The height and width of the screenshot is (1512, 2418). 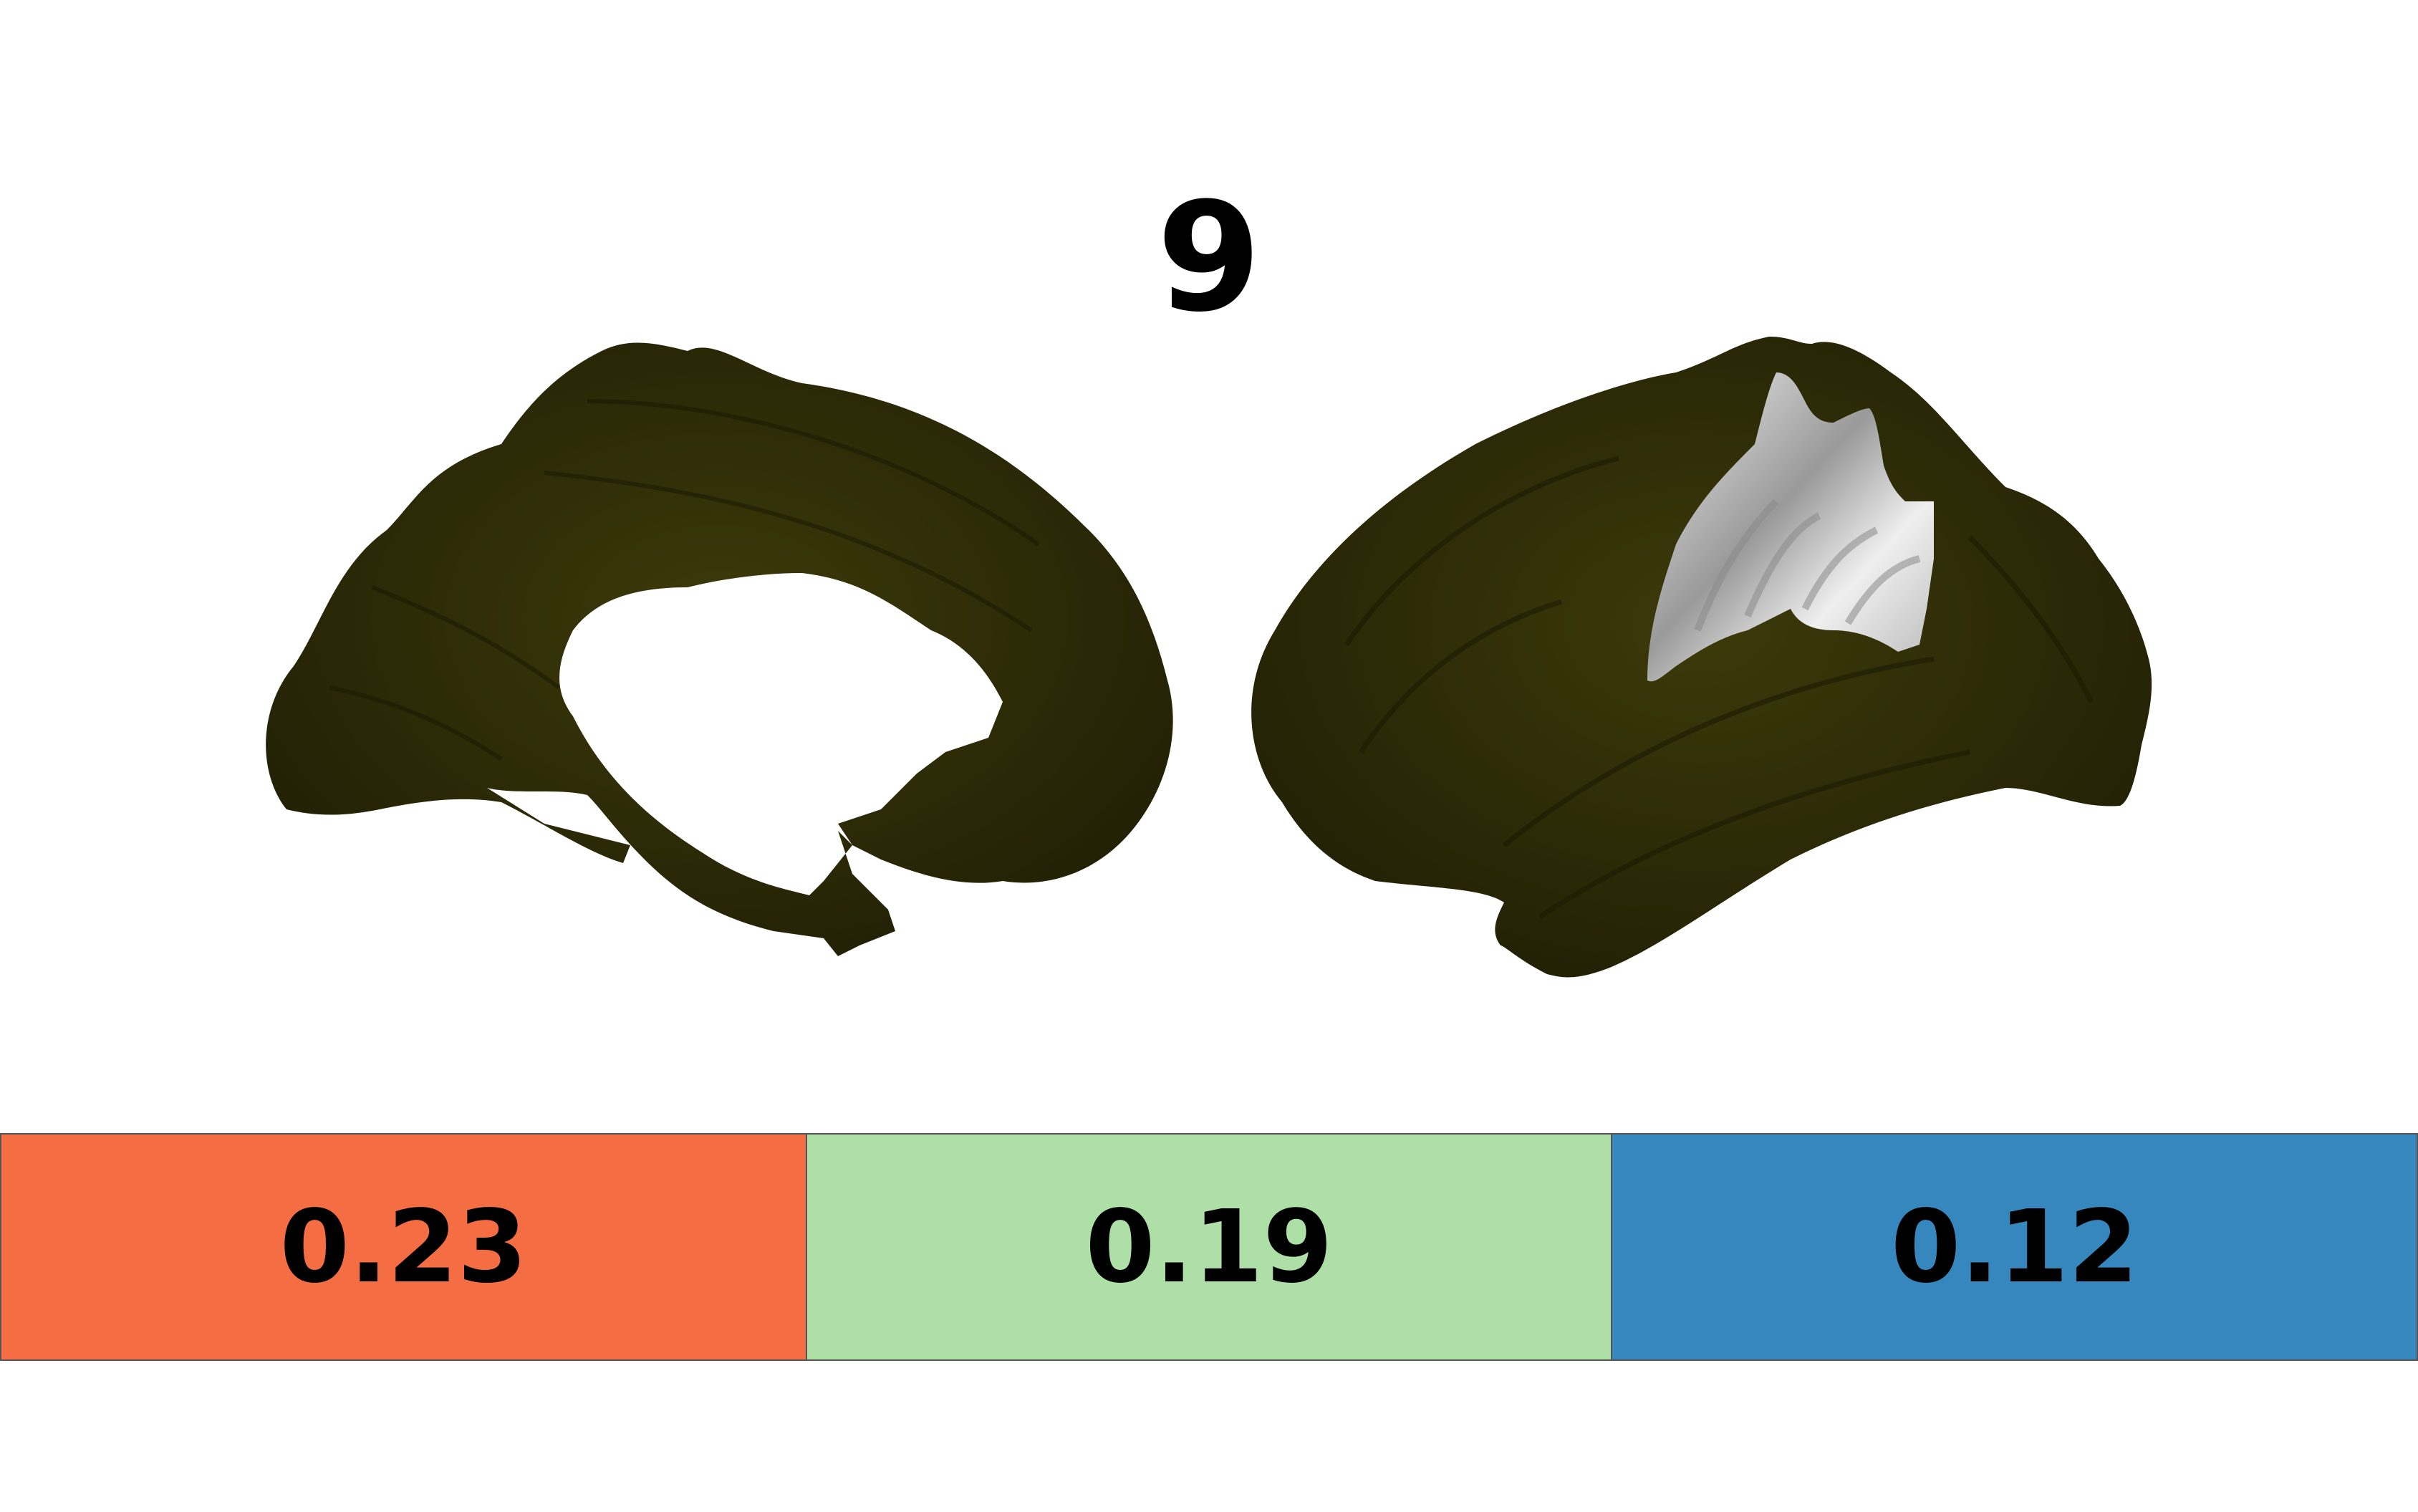 I want to click on value-segment-2: 0.19, so click(x=1209, y=1247).